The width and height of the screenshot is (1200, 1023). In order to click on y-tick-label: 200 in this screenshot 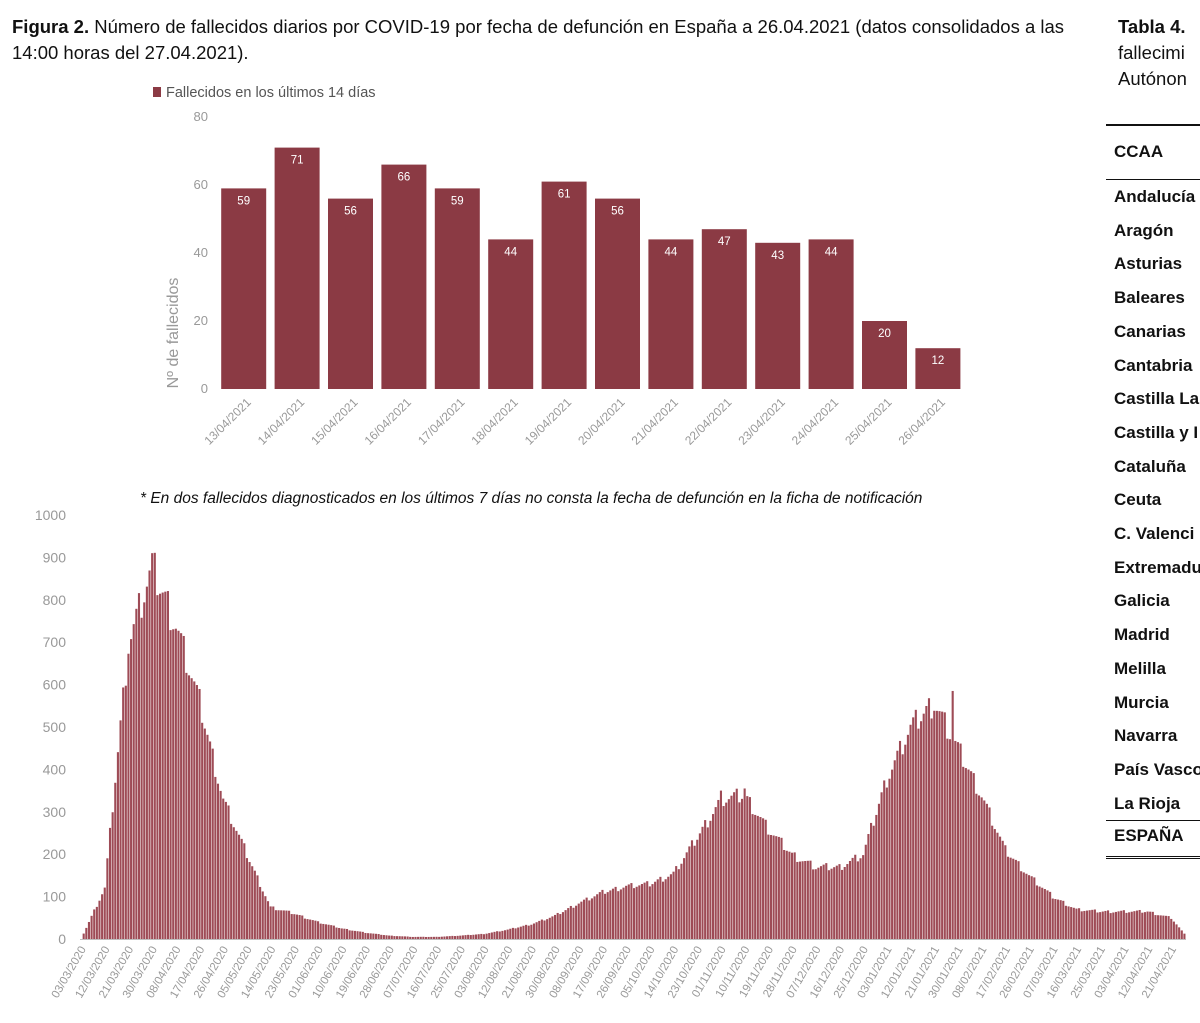, I will do `click(55, 854)`.